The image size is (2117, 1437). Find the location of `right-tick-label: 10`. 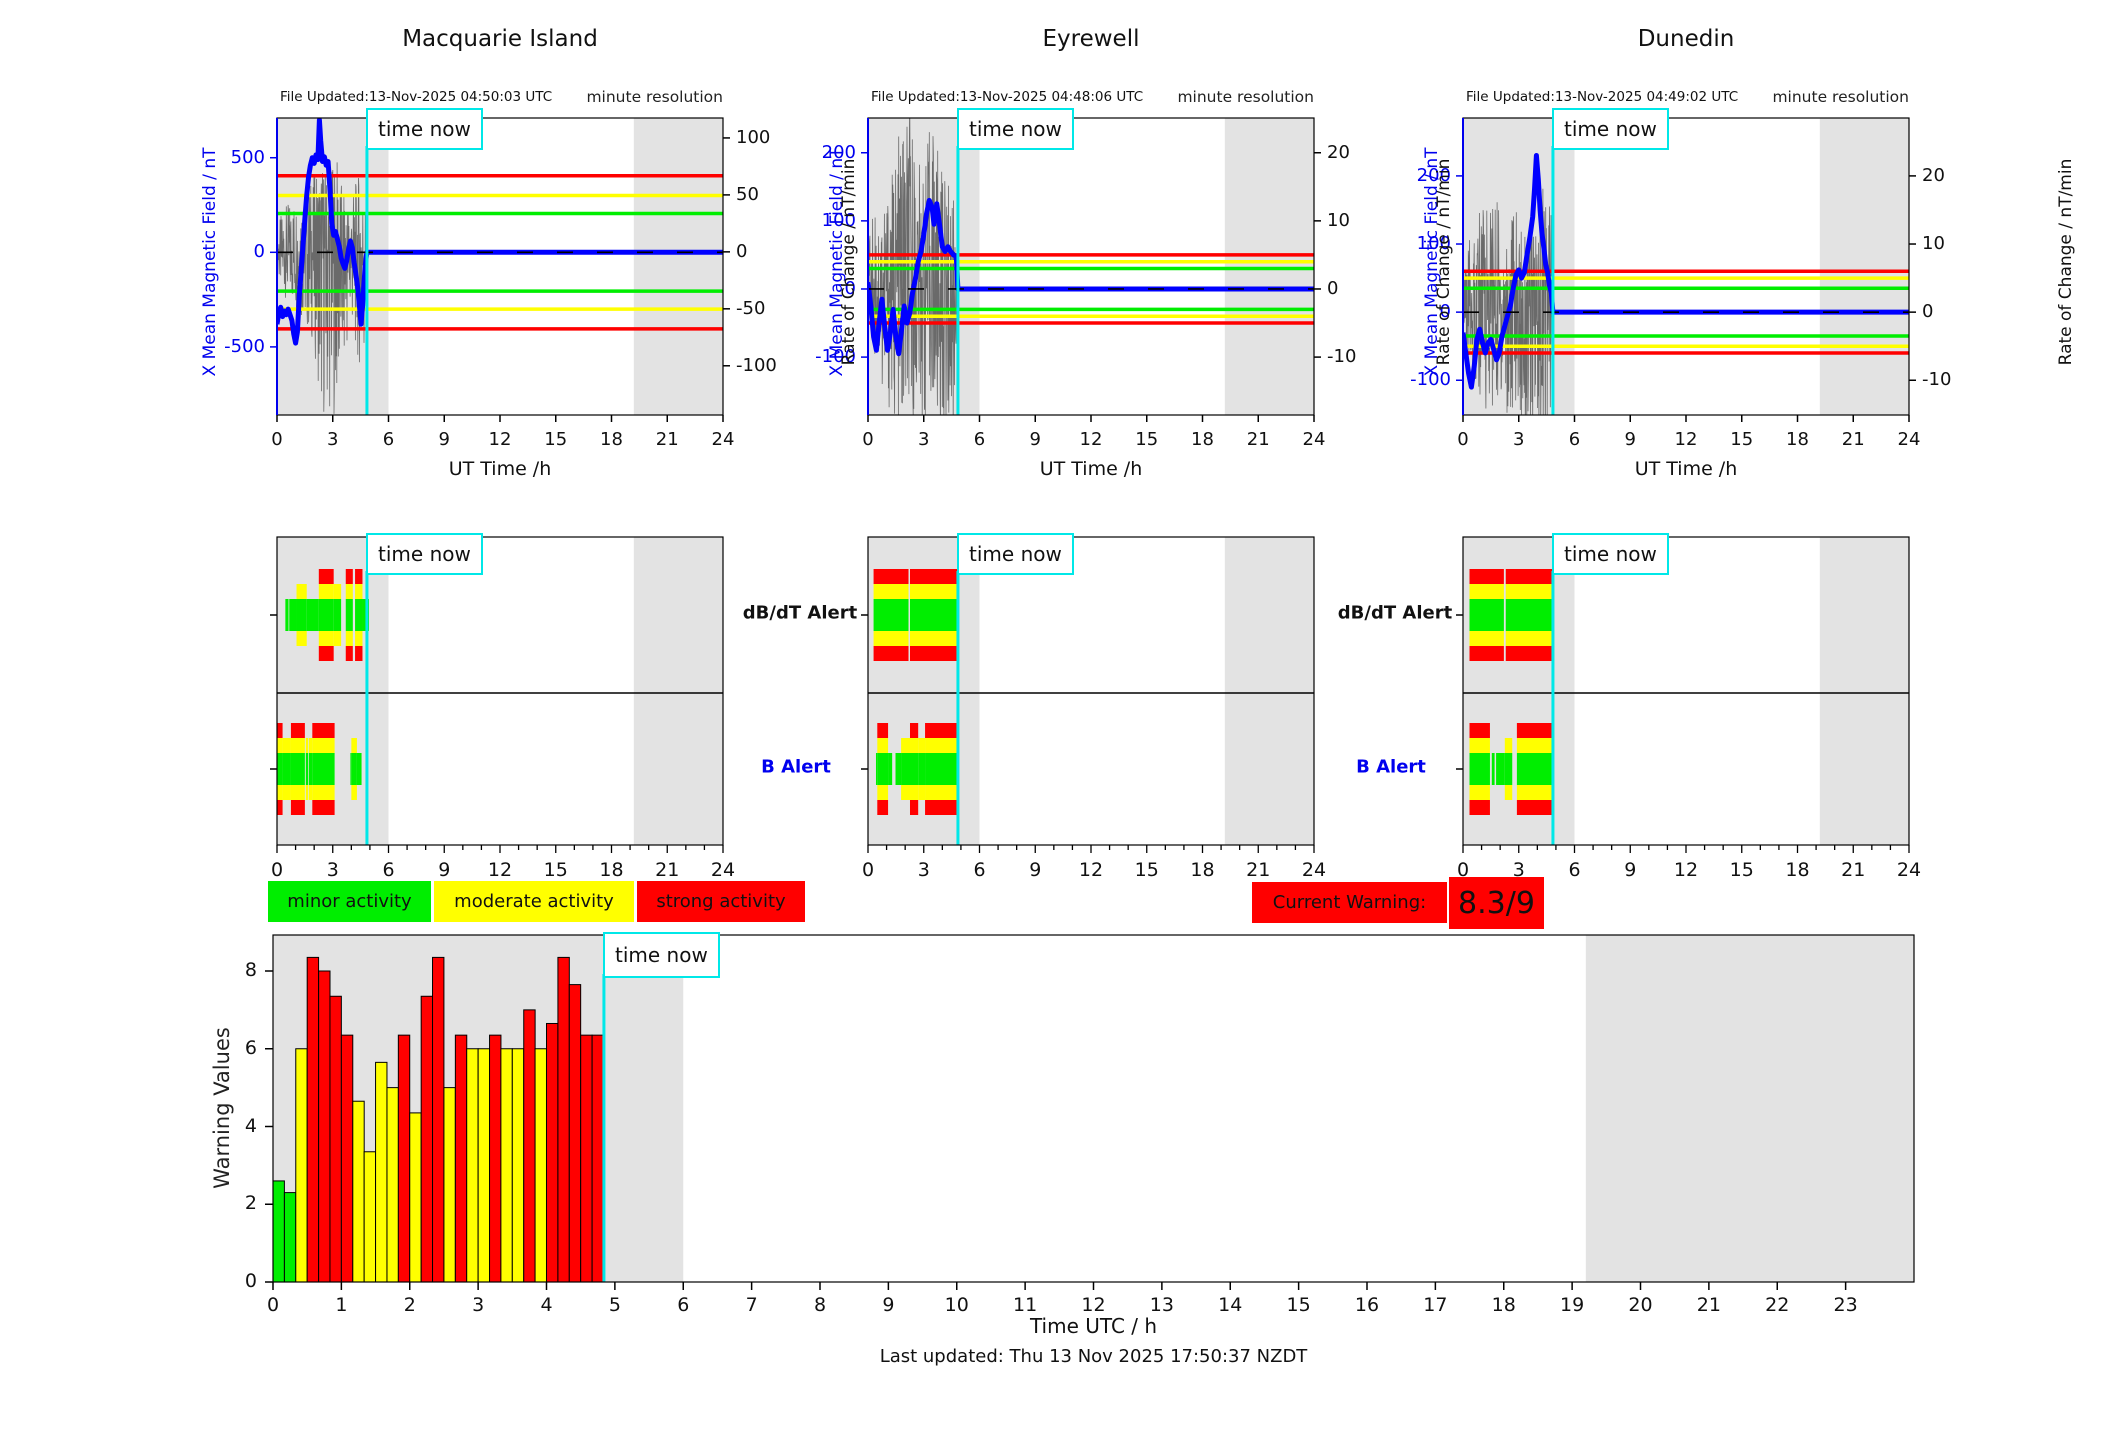

right-tick-label: 10 is located at coordinates (1933, 244).